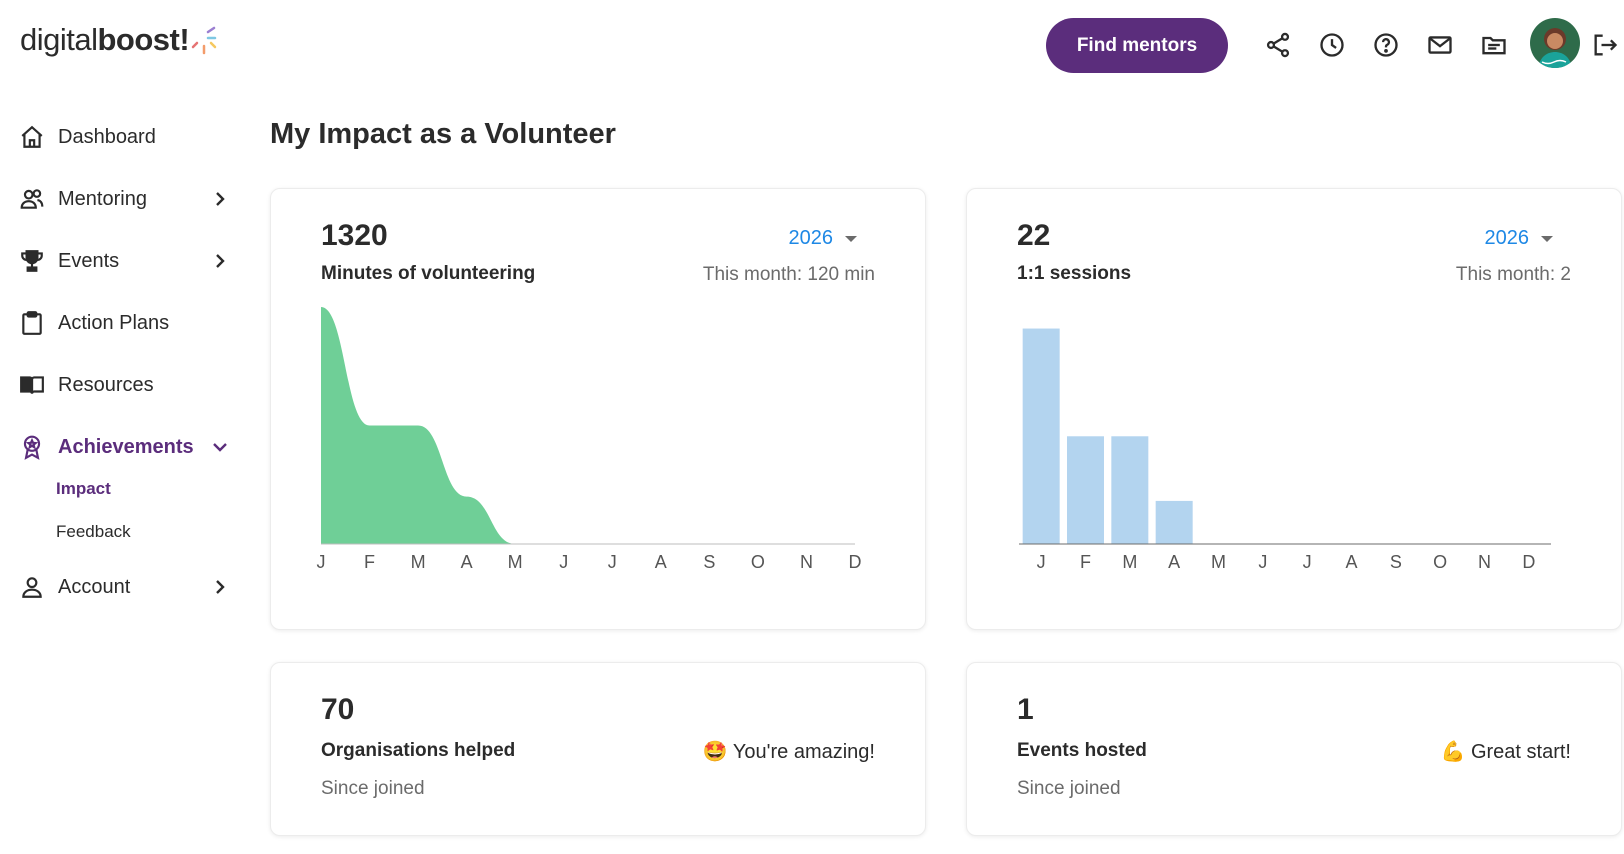 The height and width of the screenshot is (854, 1624). Describe the element at coordinates (129, 261) in the screenshot. I see `sidebar-item-events: Events` at that location.